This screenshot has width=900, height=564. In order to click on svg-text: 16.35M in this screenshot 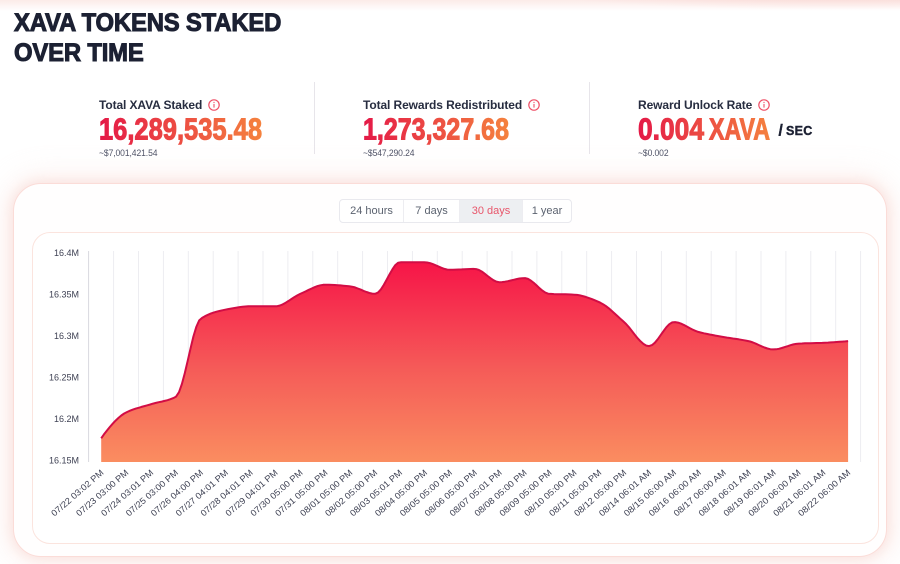, I will do `click(64, 294)`.